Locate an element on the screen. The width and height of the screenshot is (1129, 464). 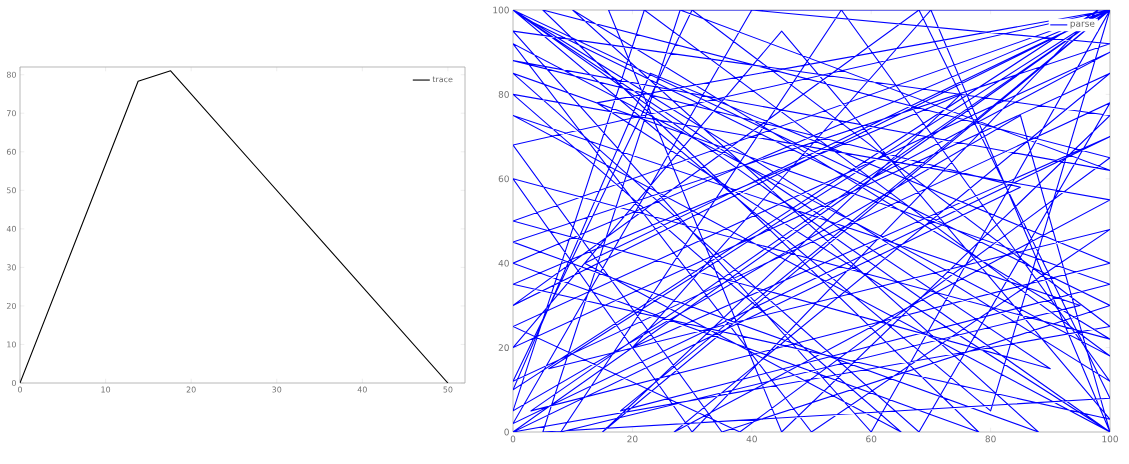
x-tick-label: 20 is located at coordinates (632, 439).